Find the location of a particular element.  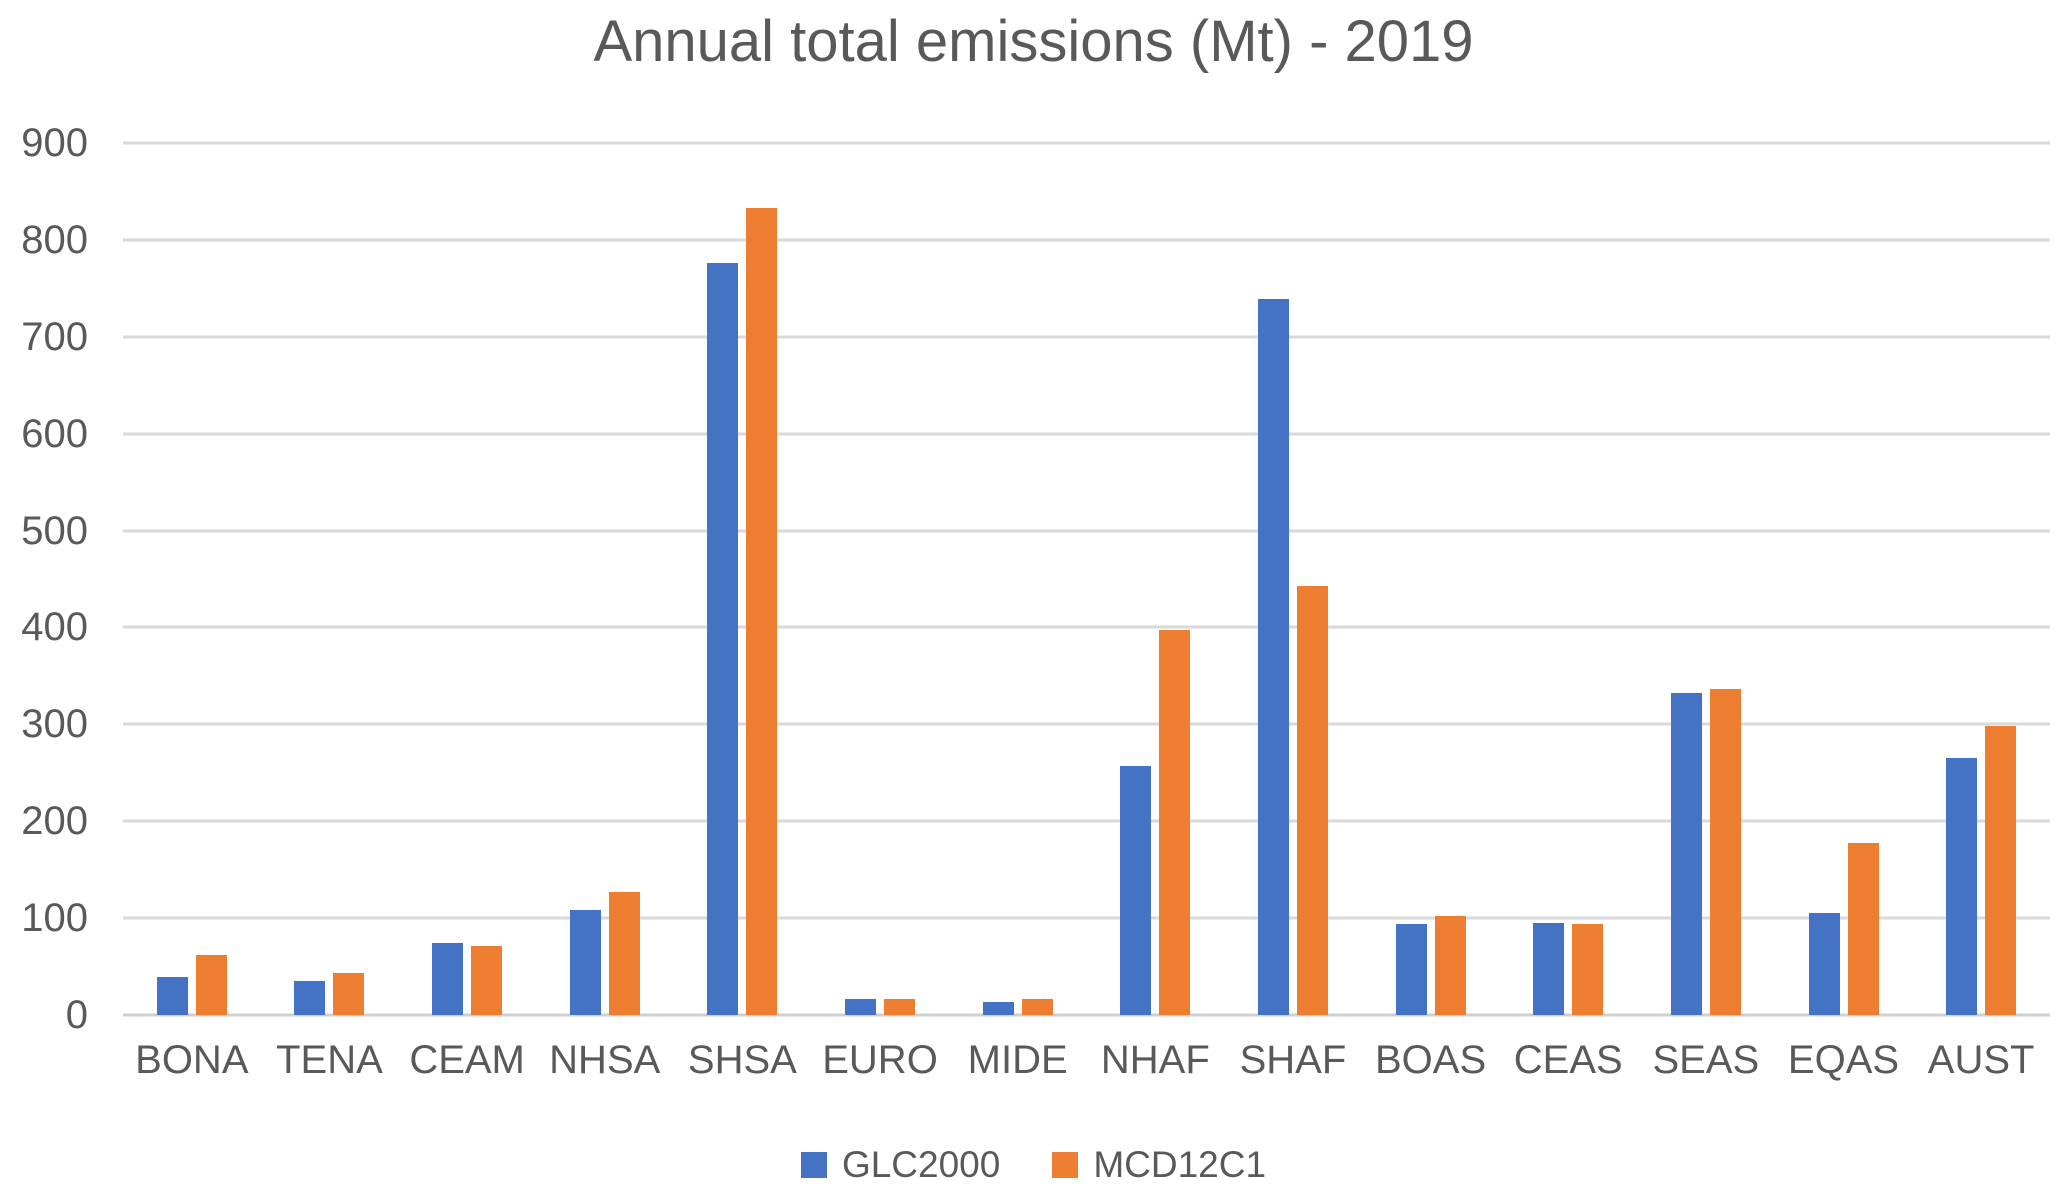

bar-mcd12c1-nhaf is located at coordinates (1175, 822).